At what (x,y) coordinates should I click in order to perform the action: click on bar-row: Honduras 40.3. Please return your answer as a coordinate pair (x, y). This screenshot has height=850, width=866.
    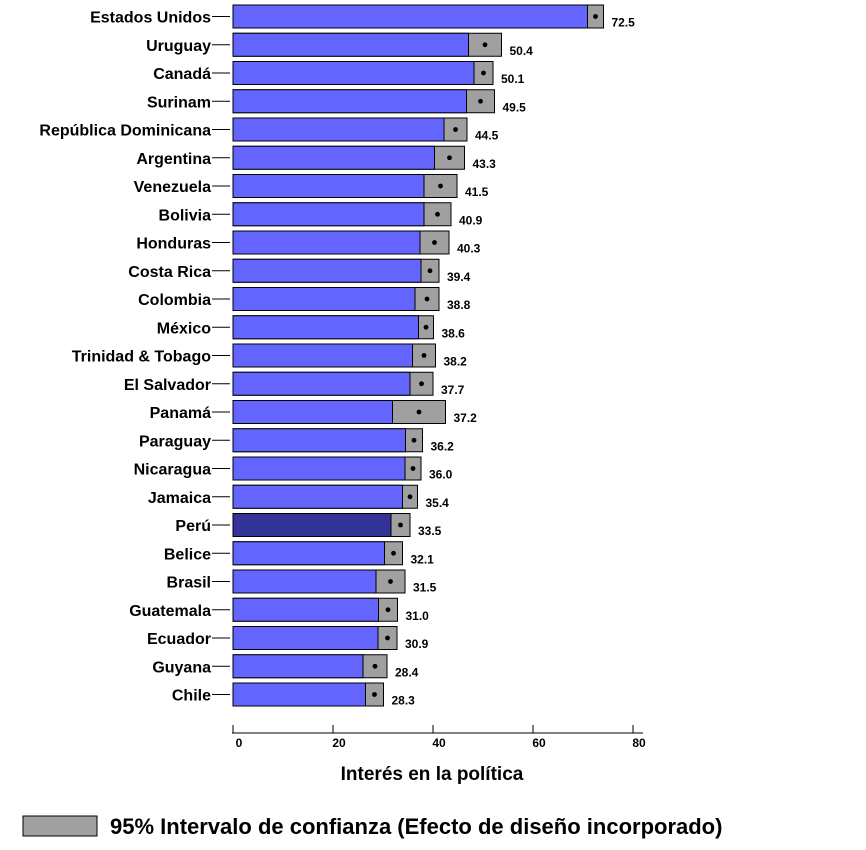
    Looking at the image, I should click on (308, 243).